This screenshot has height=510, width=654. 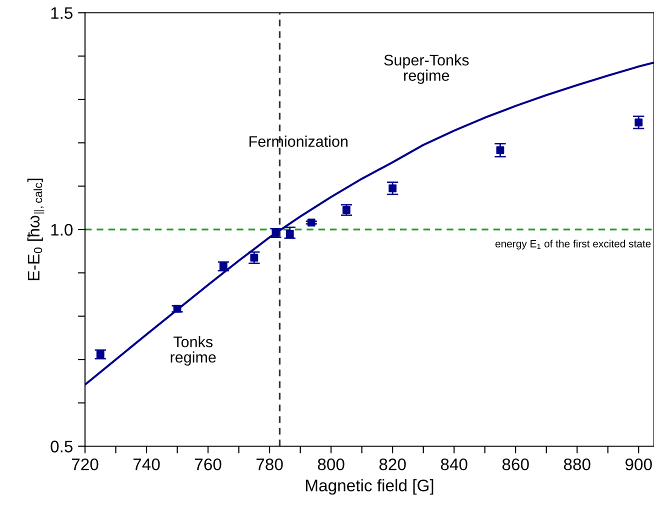 What do you see at coordinates (146, 464) in the screenshot?
I see `x-tick-label: 740` at bounding box center [146, 464].